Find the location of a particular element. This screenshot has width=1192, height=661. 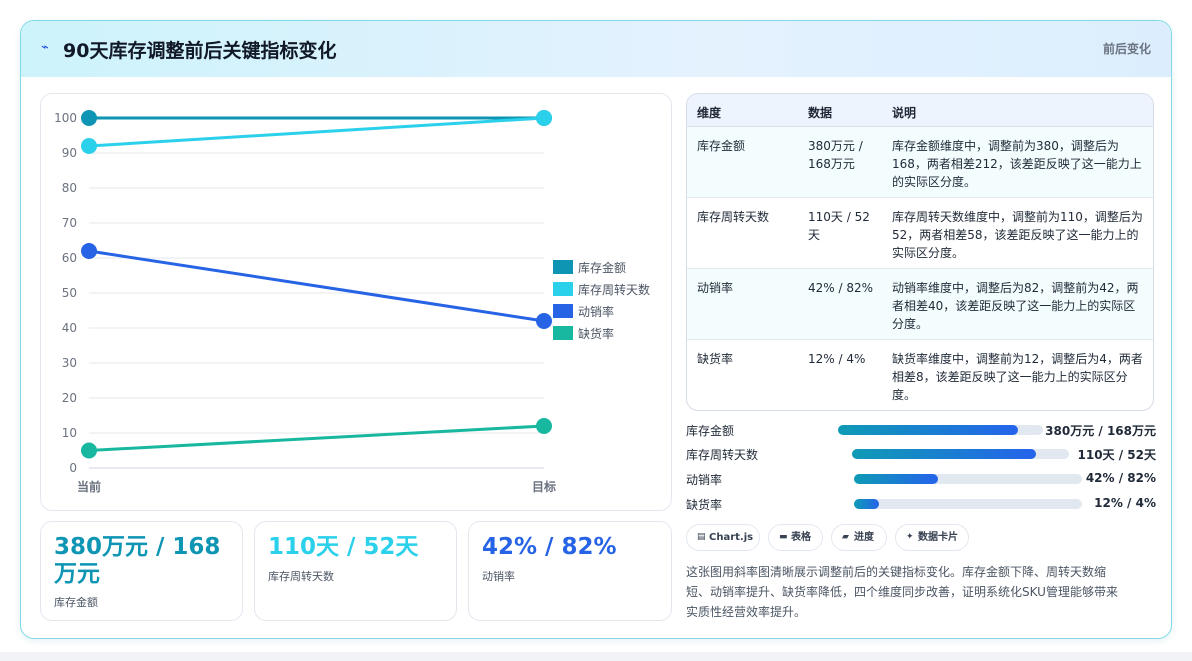

y-tick-label: 30 is located at coordinates (69, 363).